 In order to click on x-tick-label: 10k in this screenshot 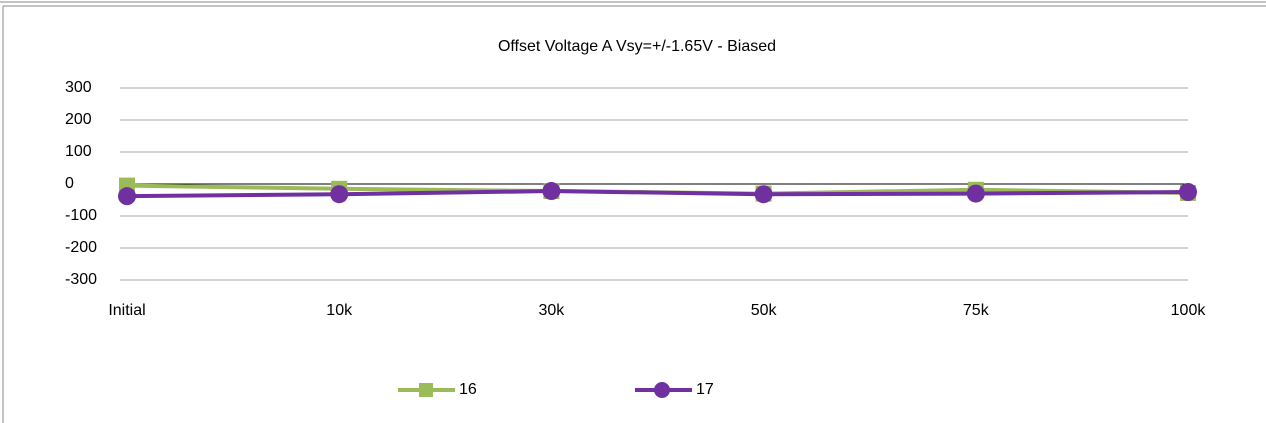, I will do `click(339, 310)`.